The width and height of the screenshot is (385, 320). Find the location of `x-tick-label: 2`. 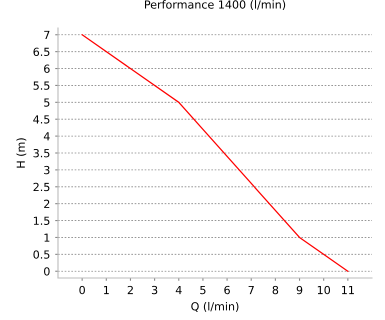

x-tick-label: 2 is located at coordinates (130, 290).